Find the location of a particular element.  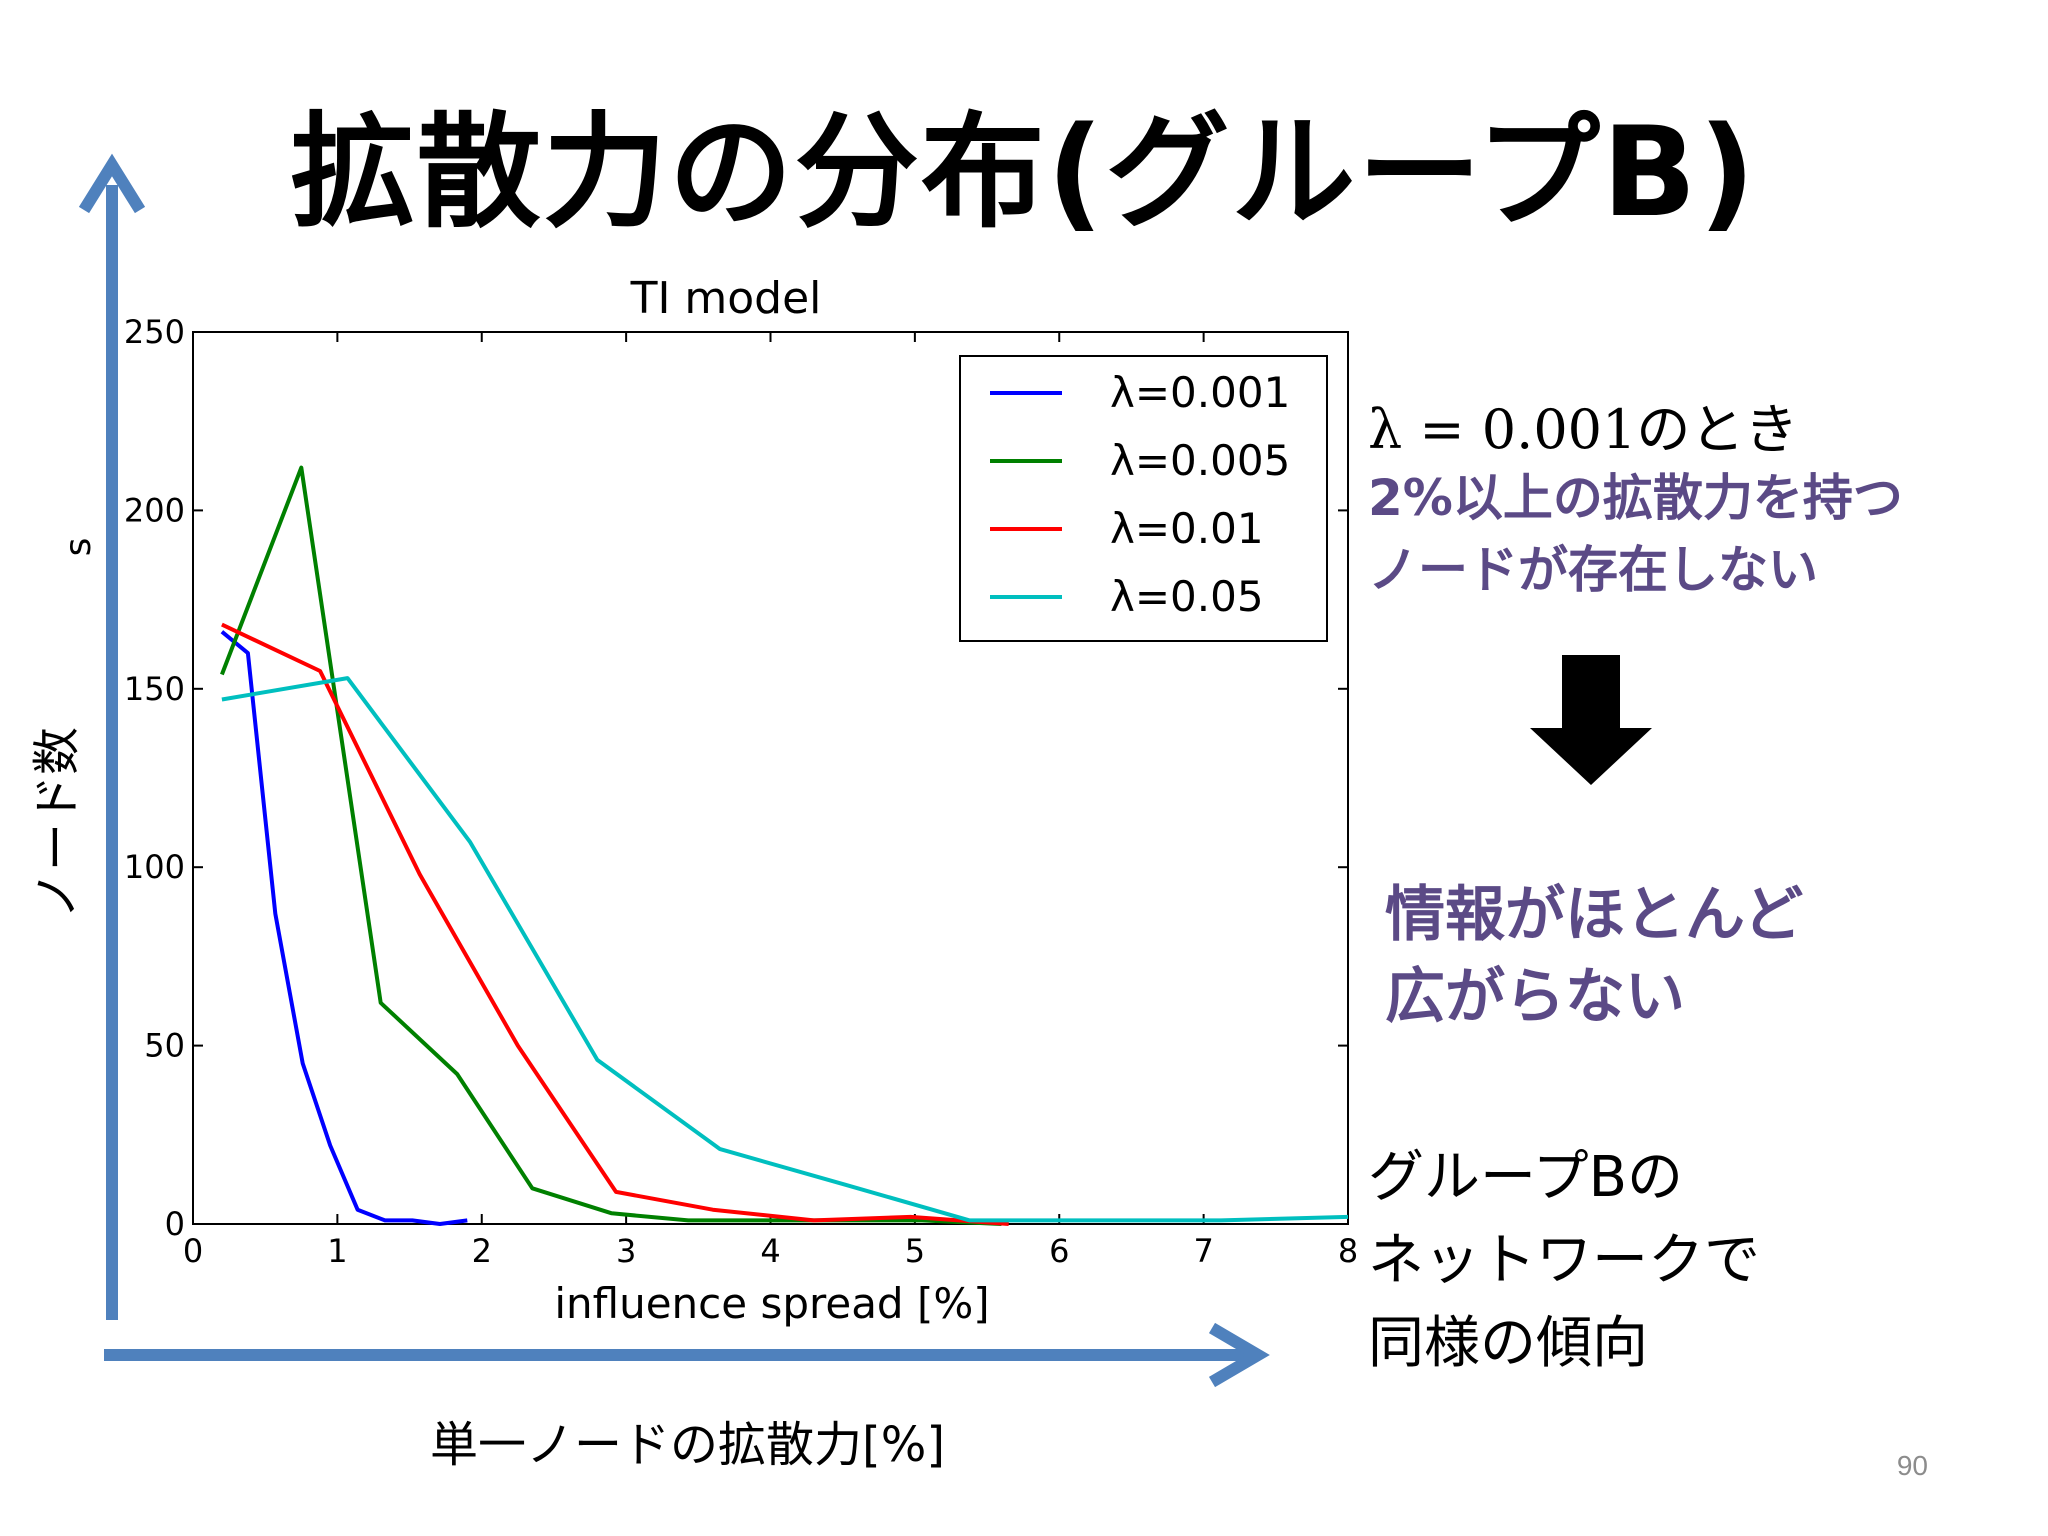

x-axis-arrow is located at coordinates (687, 1355).